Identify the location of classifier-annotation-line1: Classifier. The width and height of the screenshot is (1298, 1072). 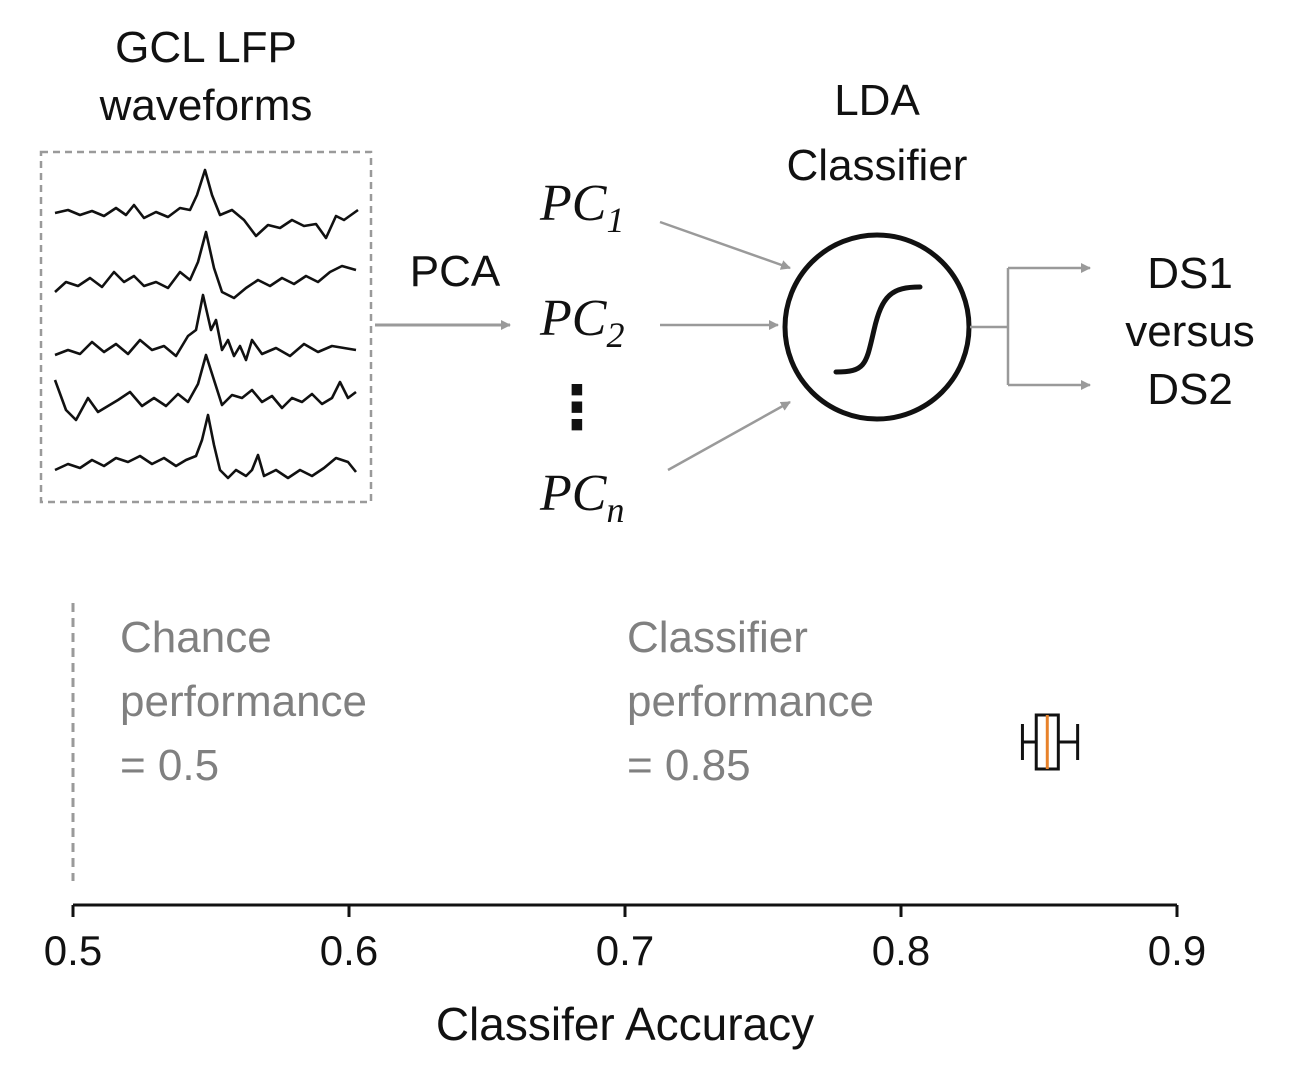
(717, 637).